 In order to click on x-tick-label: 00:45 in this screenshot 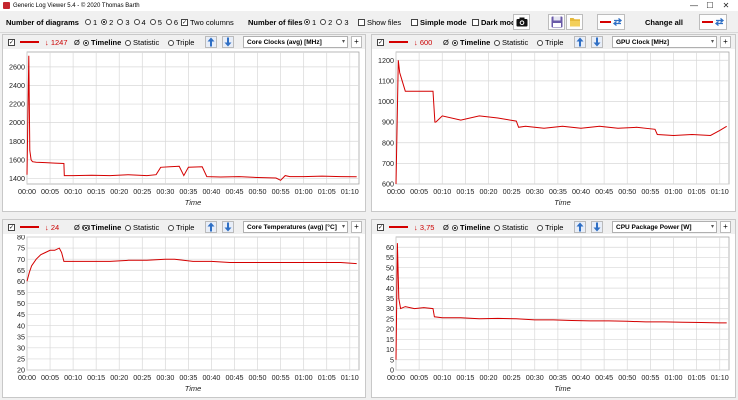, I will do `click(604, 191)`.